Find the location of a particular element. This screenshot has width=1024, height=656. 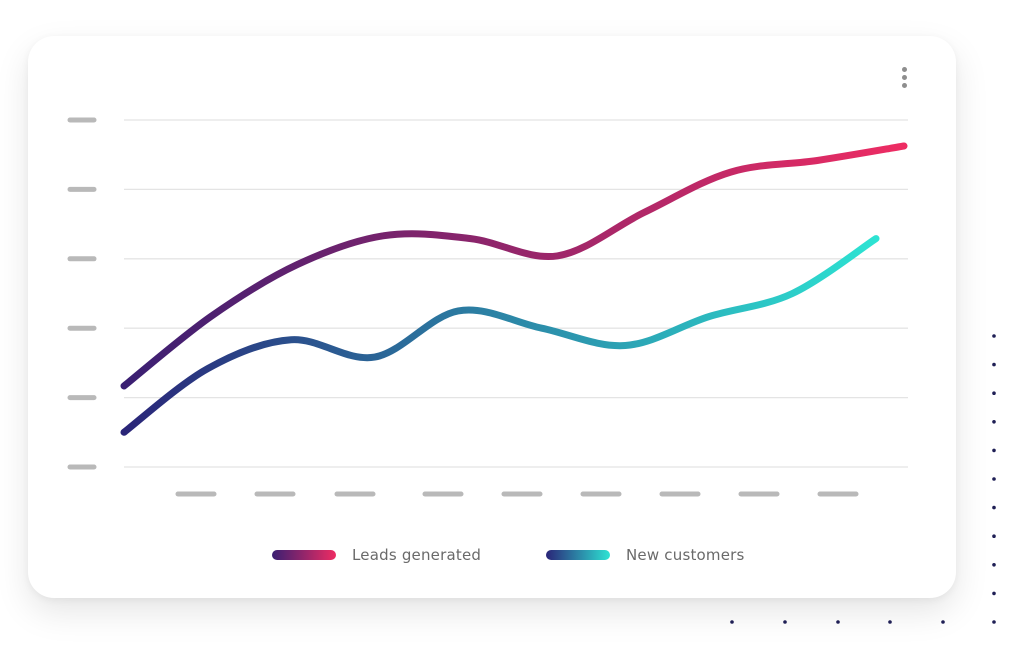

legend-label-leads: Leads generated is located at coordinates (417, 555).